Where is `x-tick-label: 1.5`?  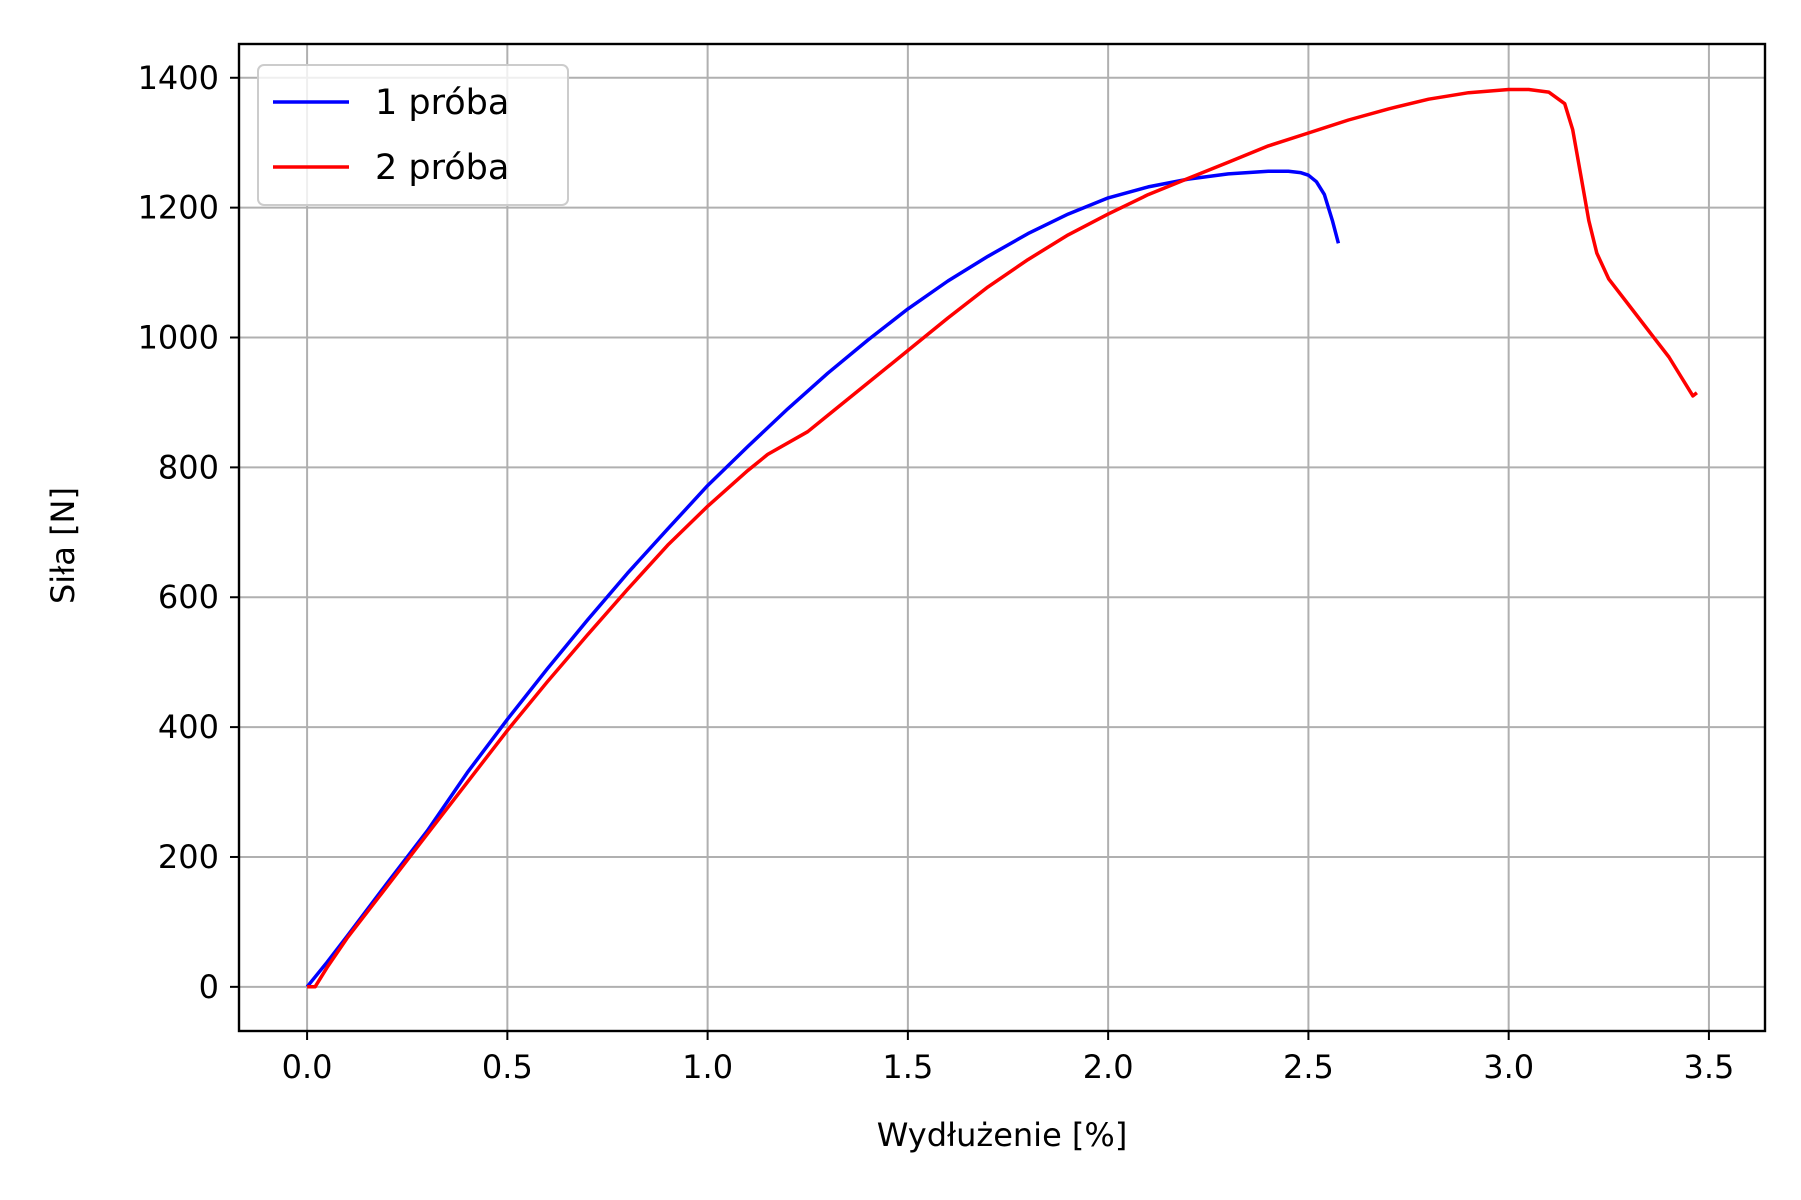
x-tick-label: 1.5 is located at coordinates (907, 1067).